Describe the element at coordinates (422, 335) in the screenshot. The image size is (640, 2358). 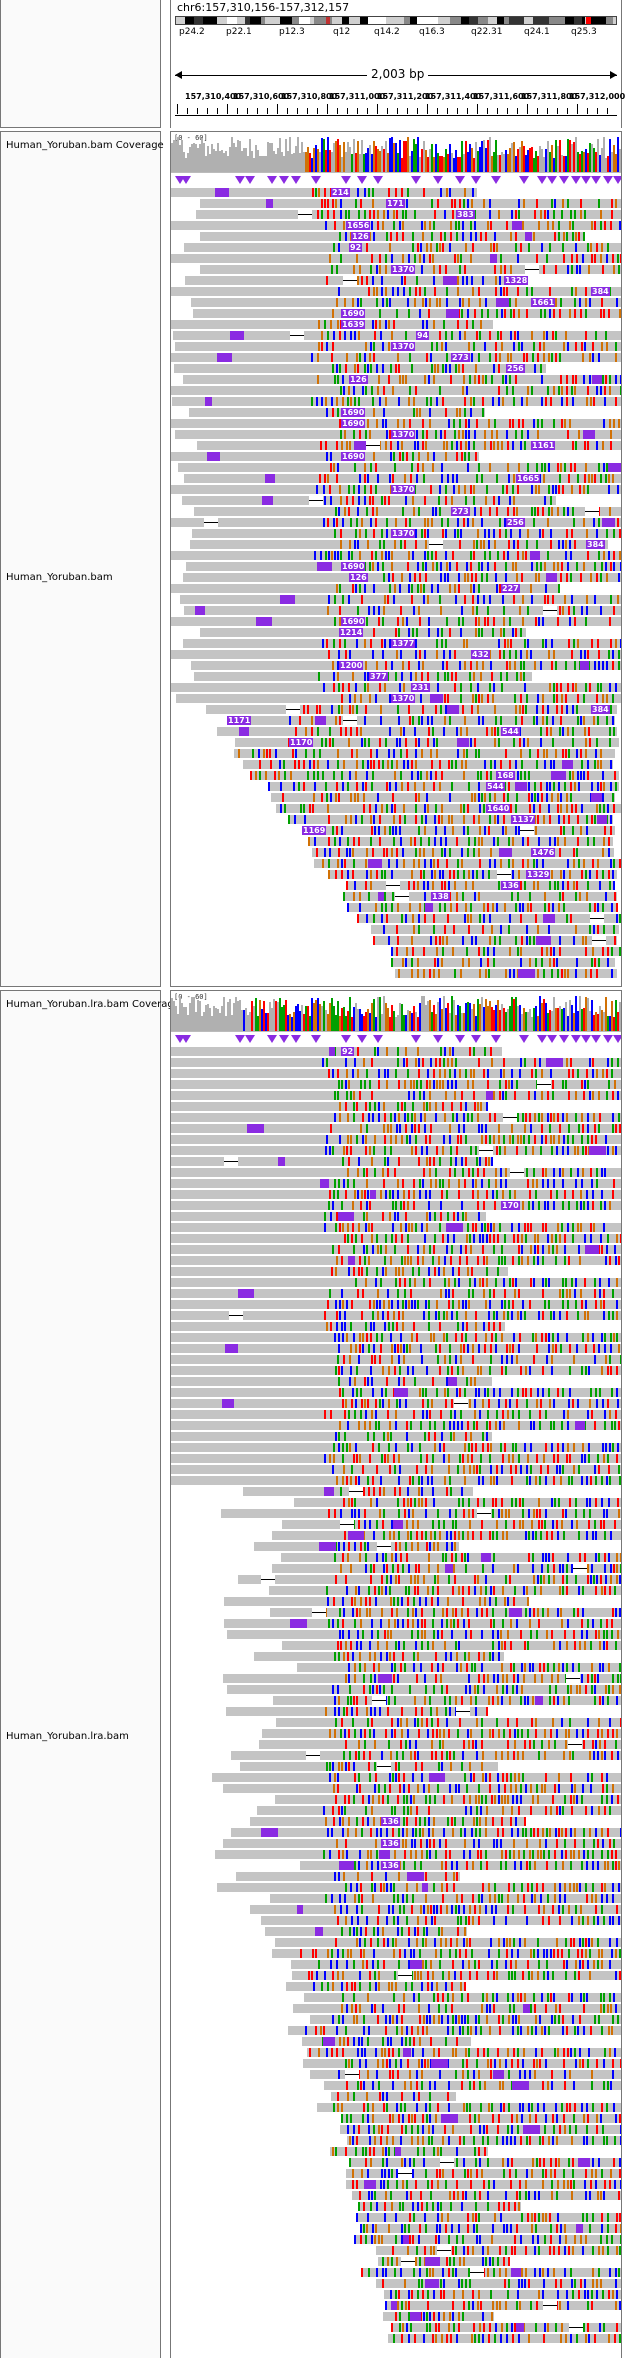
I see `insertion-size-label: 94` at that location.